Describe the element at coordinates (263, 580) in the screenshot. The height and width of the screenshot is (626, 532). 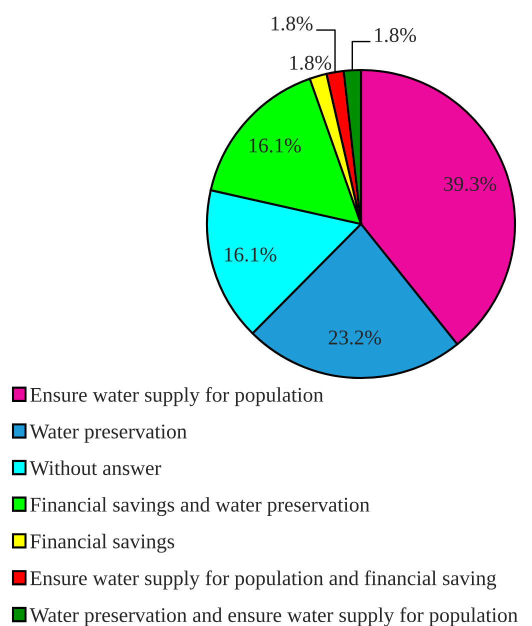
I see `legend-label: Ensure water supply for population and financial saving` at that location.